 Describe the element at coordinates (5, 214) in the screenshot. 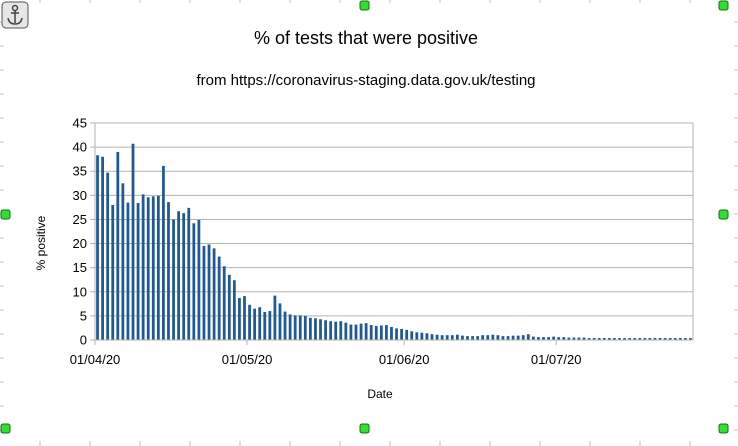

I see `resize-handle-middle-left` at that location.